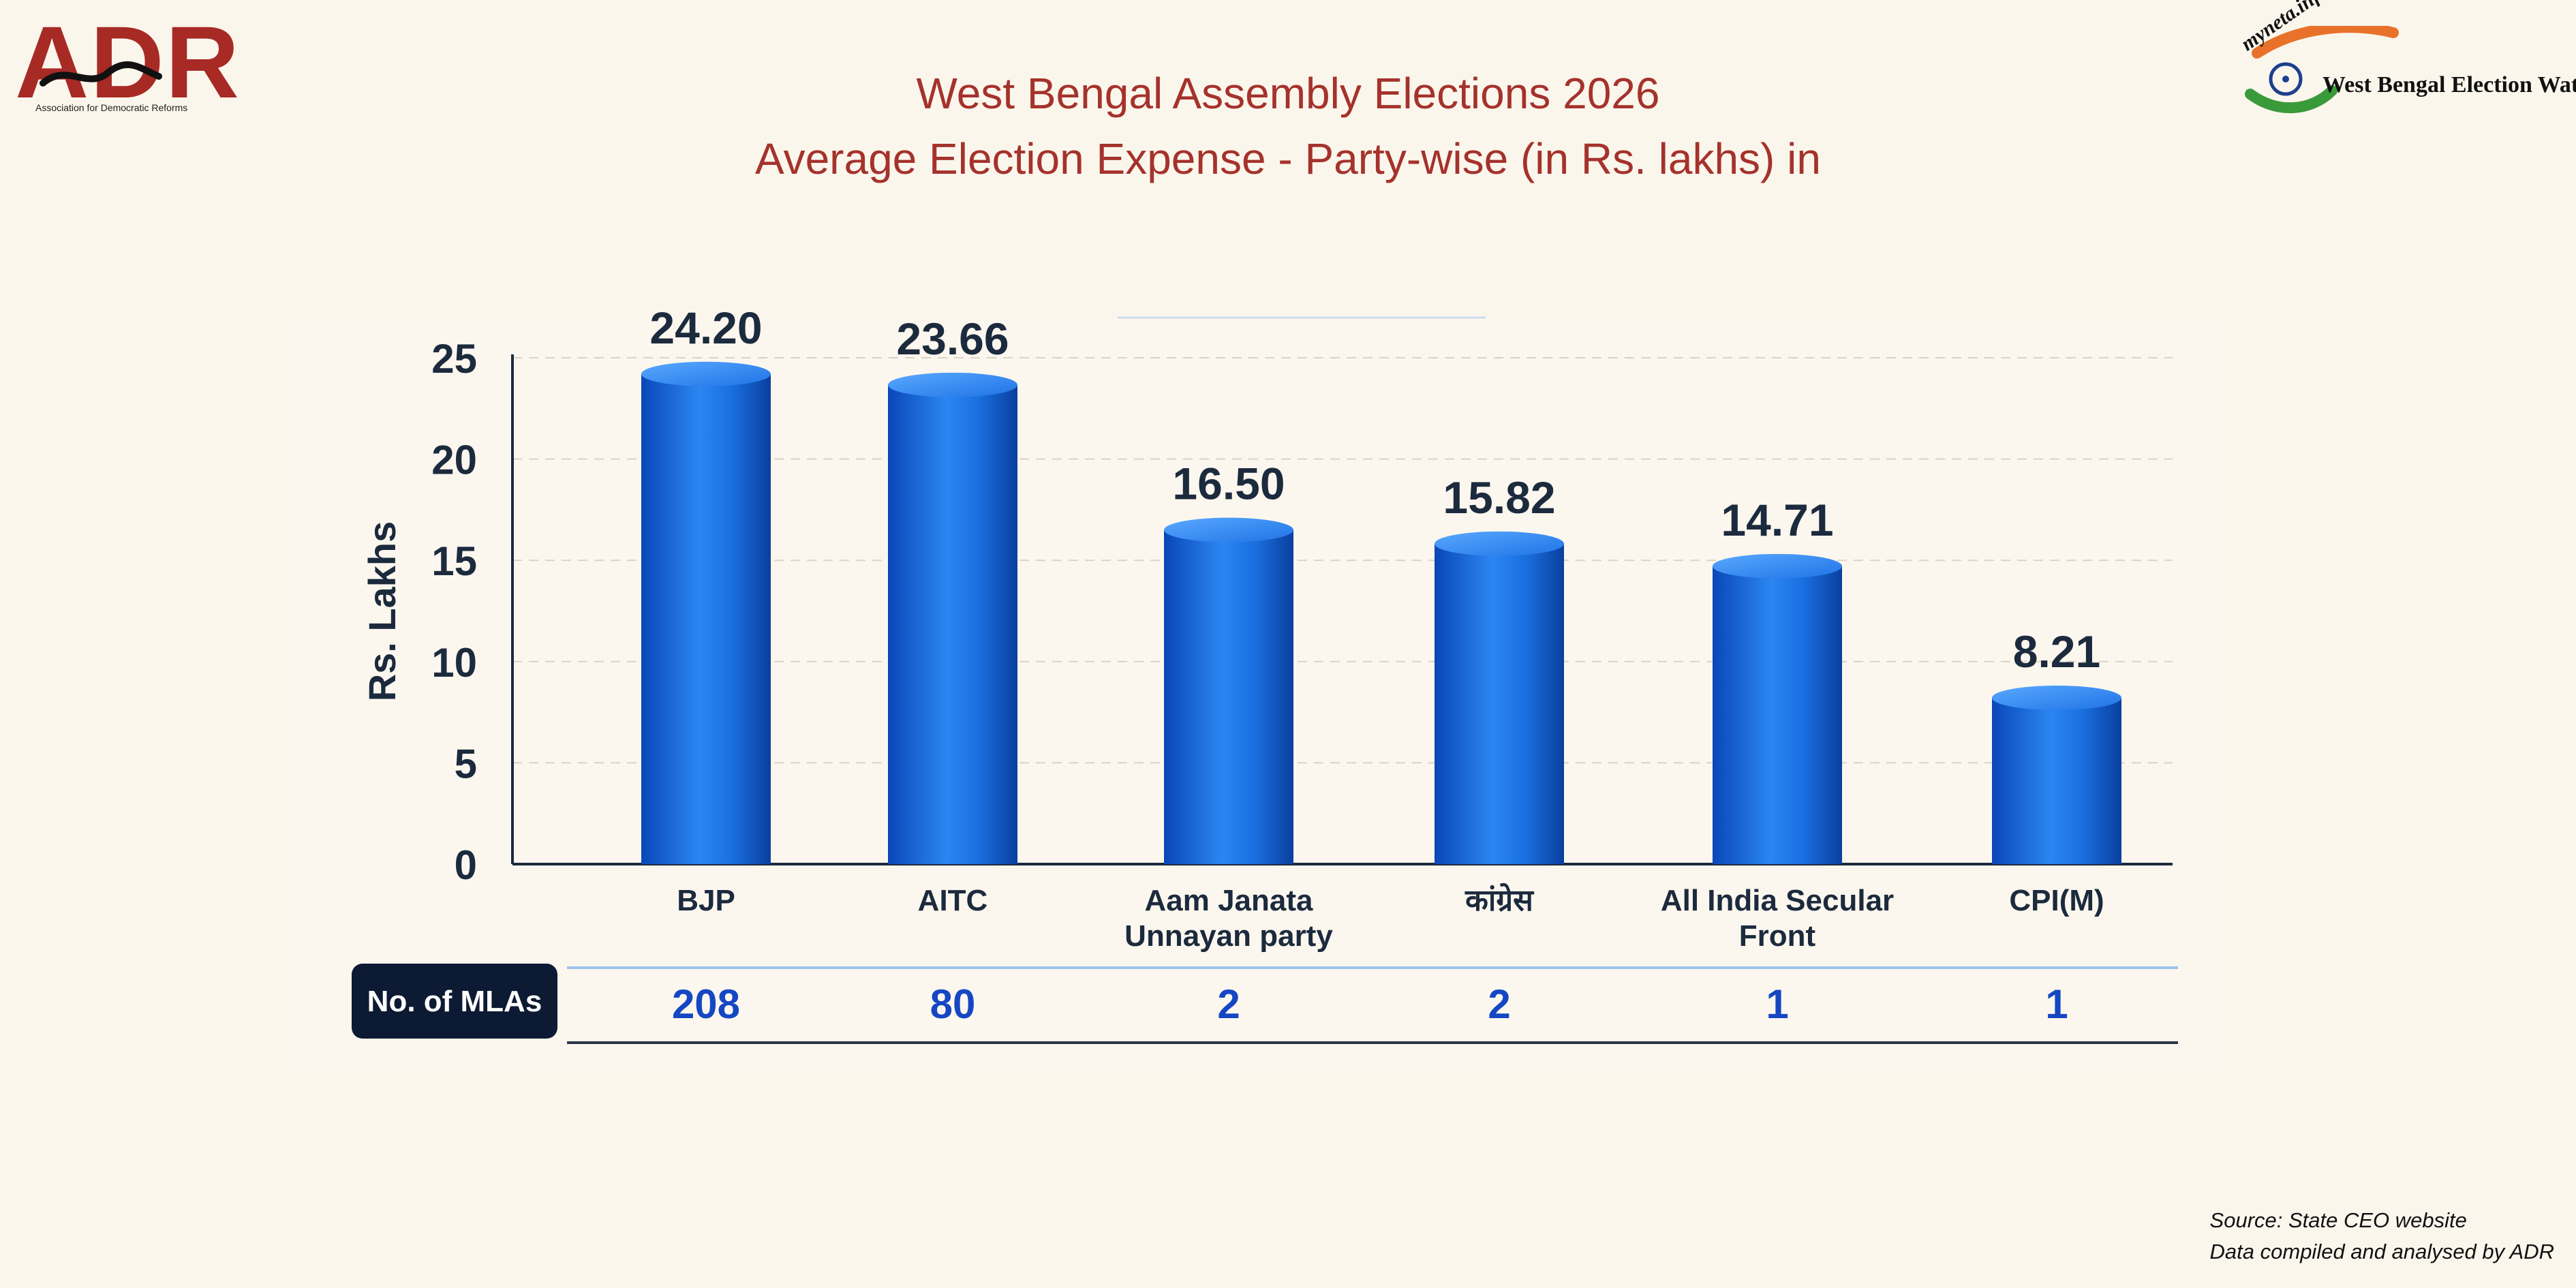 The width and height of the screenshot is (2576, 1288). What do you see at coordinates (706, 900) in the screenshot?
I see `x-tick-label: BJP` at bounding box center [706, 900].